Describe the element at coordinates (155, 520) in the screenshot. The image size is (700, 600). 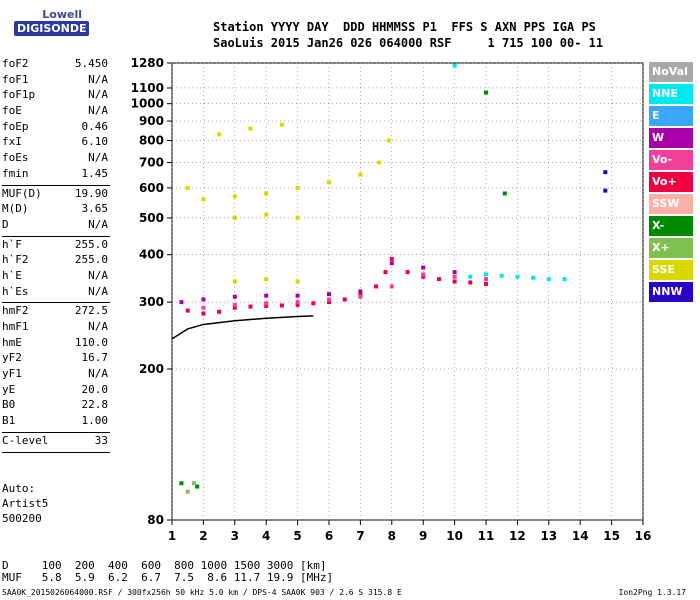
I see `y-tick-label: 80` at that location.